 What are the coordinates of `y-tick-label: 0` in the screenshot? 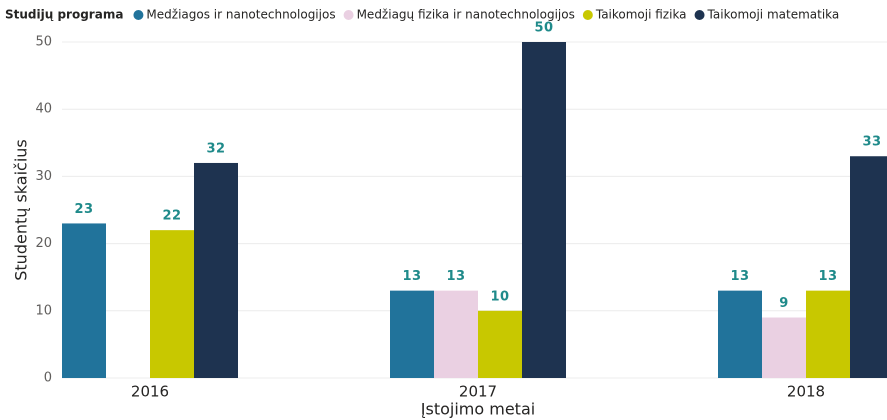 It's located at (48, 378).